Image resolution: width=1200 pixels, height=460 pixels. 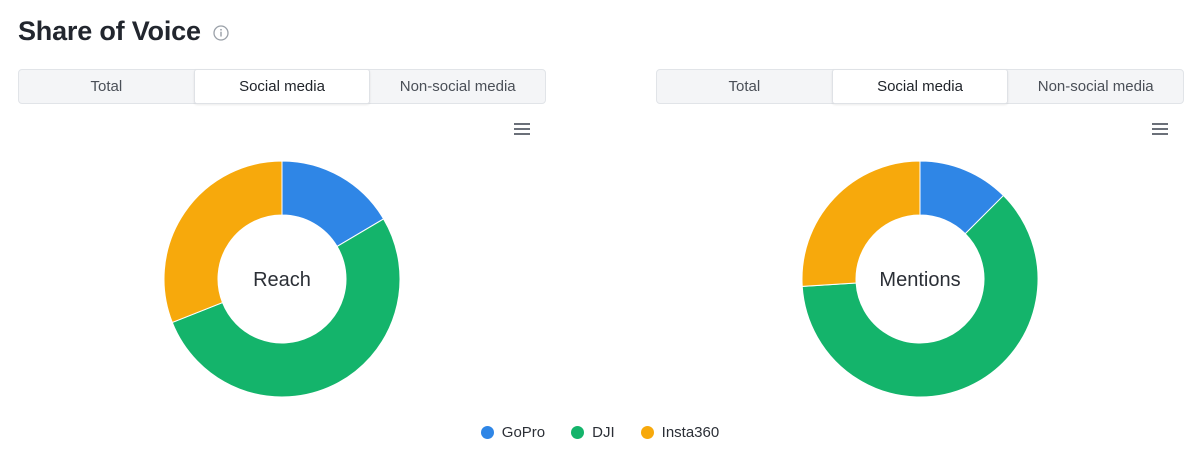 I want to click on legend-item-insta360: Insta360, so click(x=680, y=432).